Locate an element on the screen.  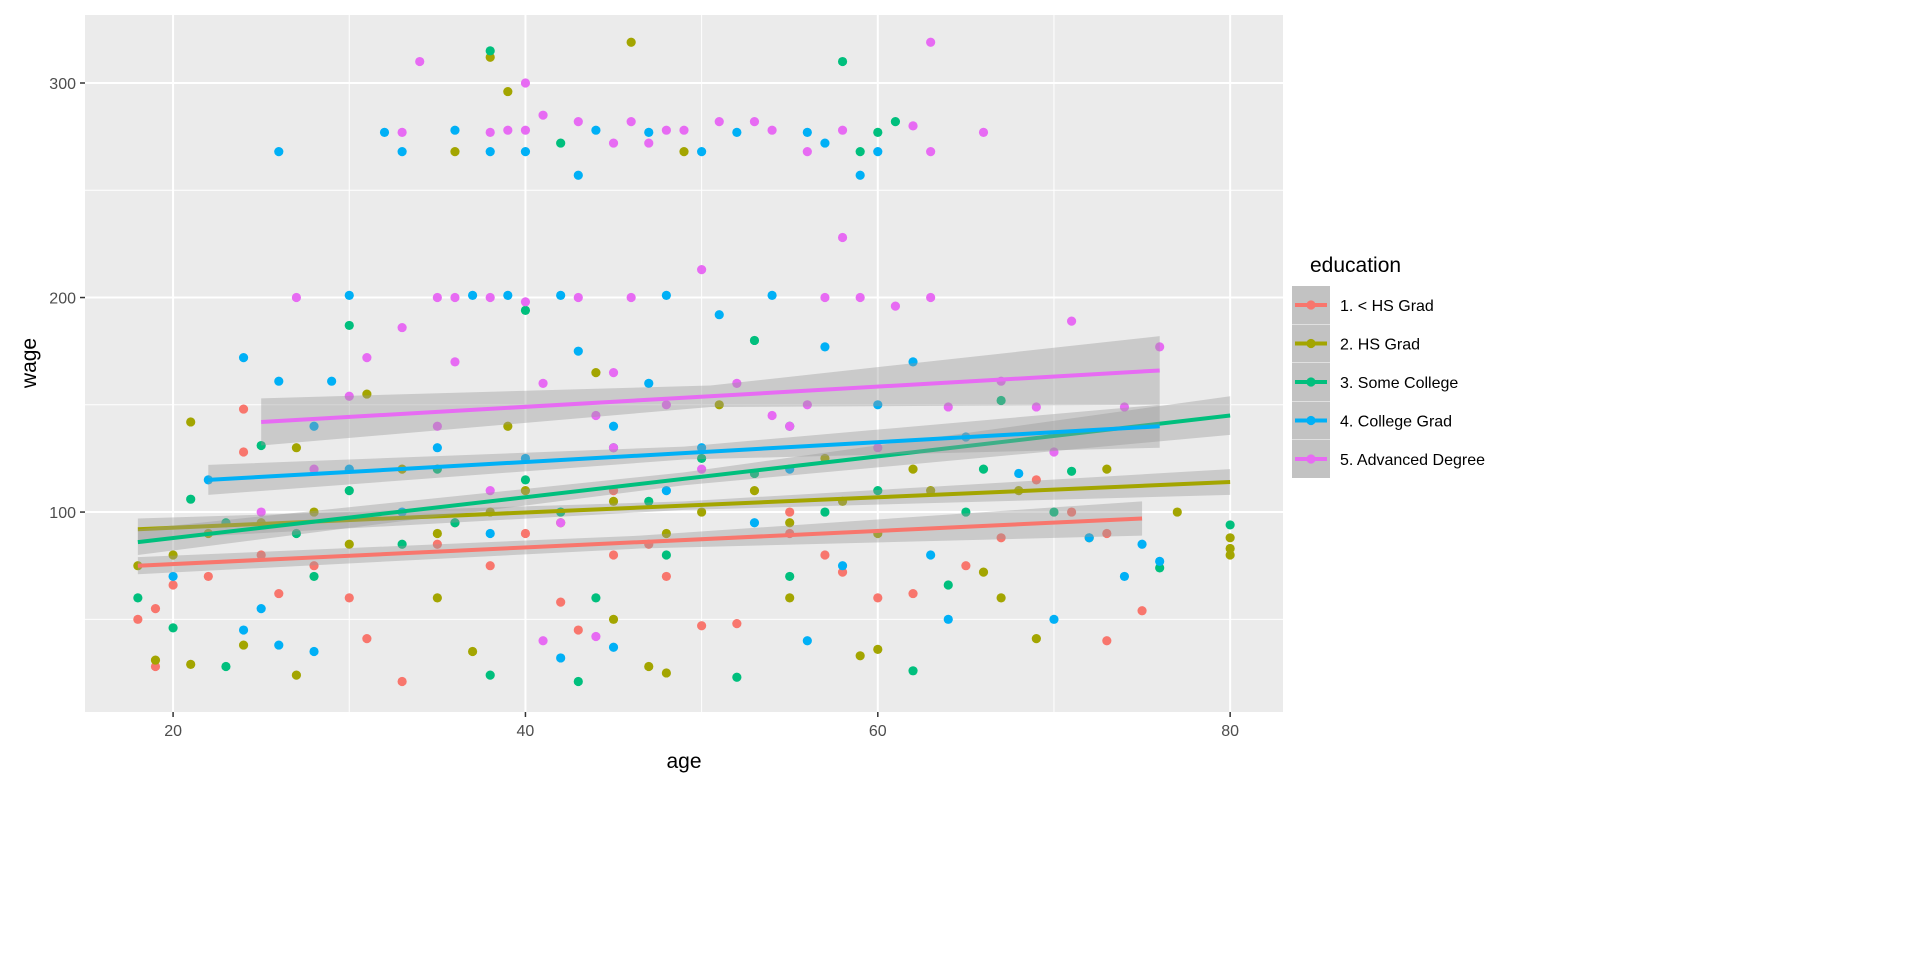
legend-label: 1. < HS Grad is located at coordinates (1387, 306).